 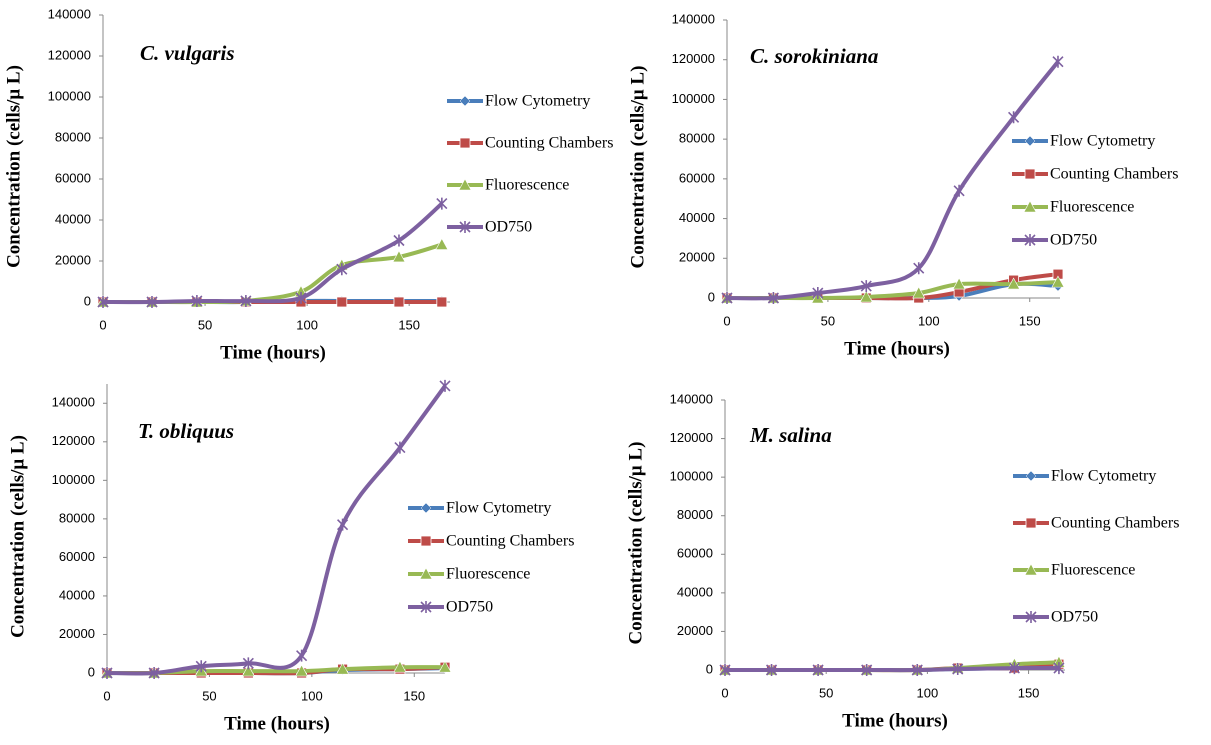 What do you see at coordinates (790, 435) in the screenshot?
I see `chart-title: M. salina` at bounding box center [790, 435].